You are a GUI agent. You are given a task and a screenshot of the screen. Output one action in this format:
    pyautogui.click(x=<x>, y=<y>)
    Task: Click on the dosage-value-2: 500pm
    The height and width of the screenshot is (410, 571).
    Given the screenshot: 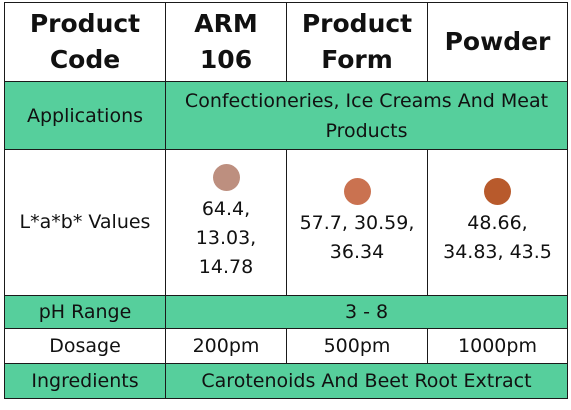 What is the action you would take?
    pyautogui.click(x=357, y=346)
    